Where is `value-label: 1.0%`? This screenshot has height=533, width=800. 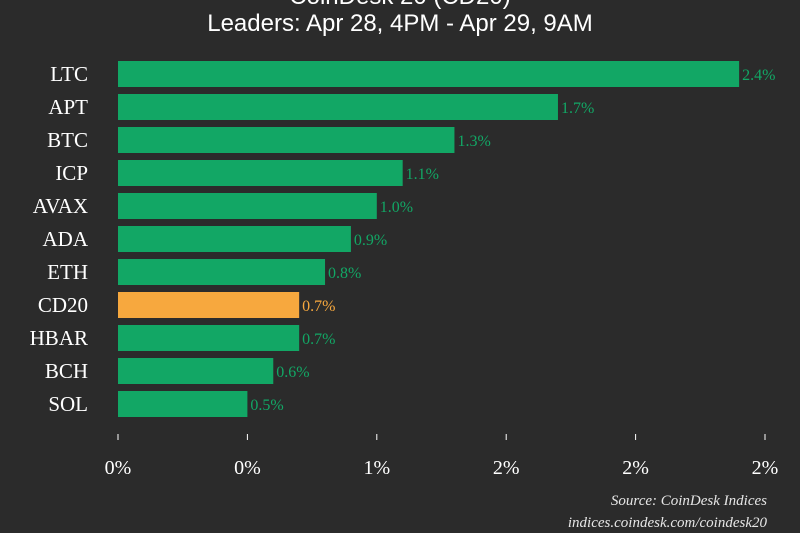 value-label: 1.0% is located at coordinates (396, 207).